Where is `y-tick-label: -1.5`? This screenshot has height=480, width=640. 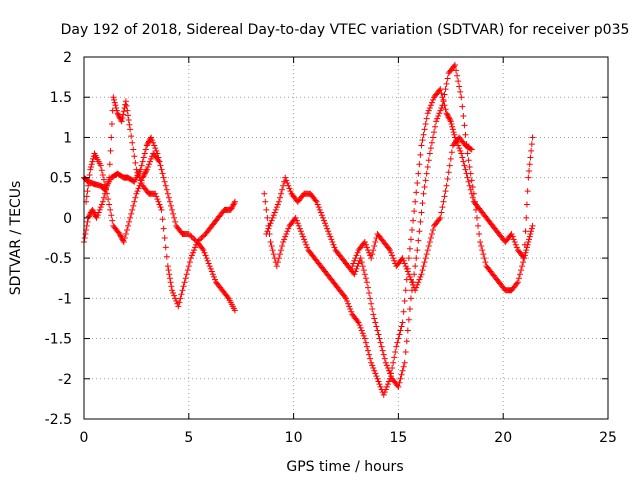 y-tick-label: -1.5 is located at coordinates (58, 340).